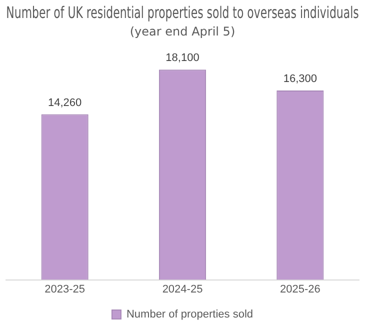  What do you see at coordinates (182, 13) in the screenshot?
I see `chart-title: Number of UK residential properties sold to overseas individuals` at bounding box center [182, 13].